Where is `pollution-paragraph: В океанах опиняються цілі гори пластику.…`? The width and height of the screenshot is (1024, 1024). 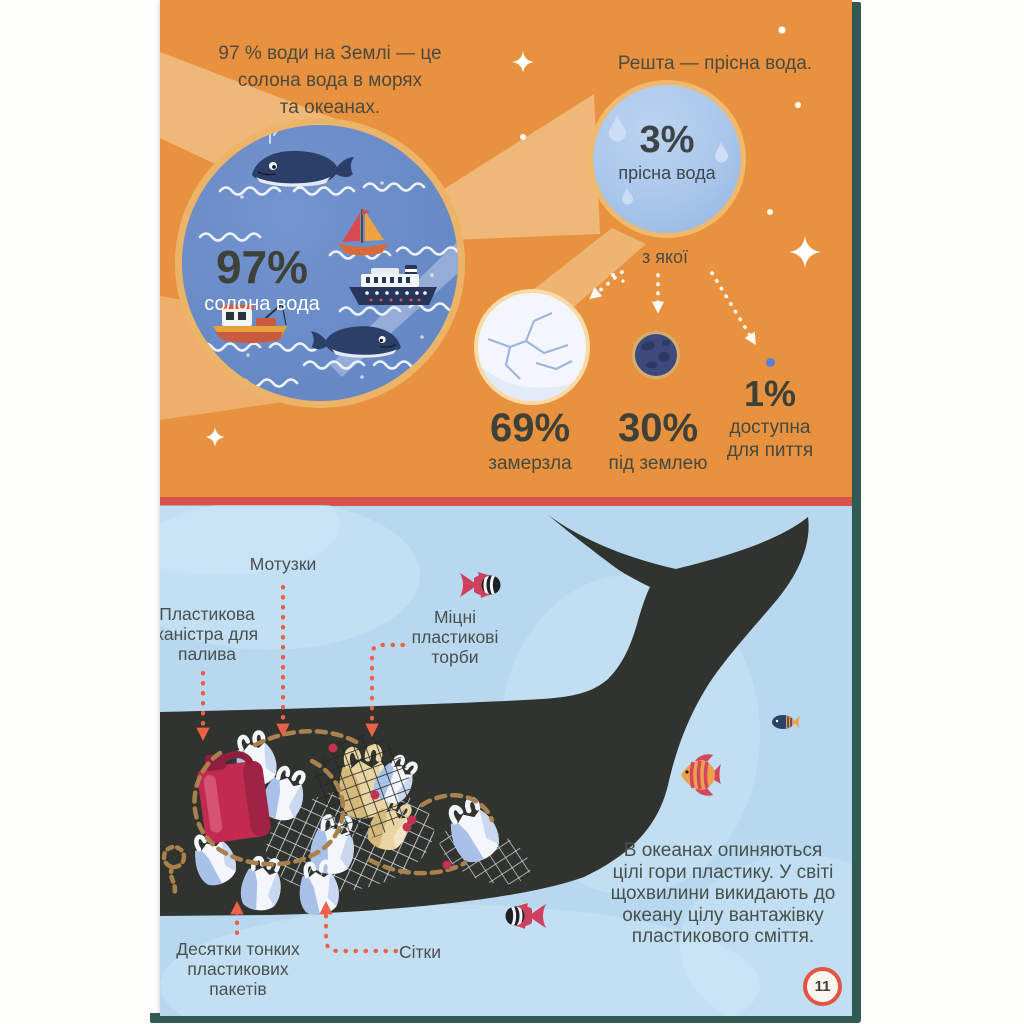 pollution-paragraph: В океанах опиняються цілі гори пластику.… is located at coordinates (720, 894).